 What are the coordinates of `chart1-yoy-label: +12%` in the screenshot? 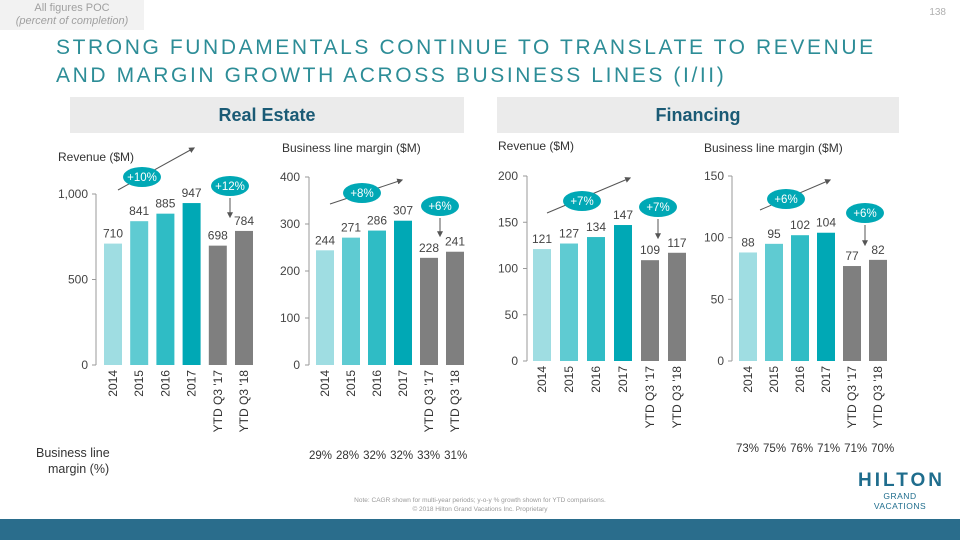 It's located at (230, 187).